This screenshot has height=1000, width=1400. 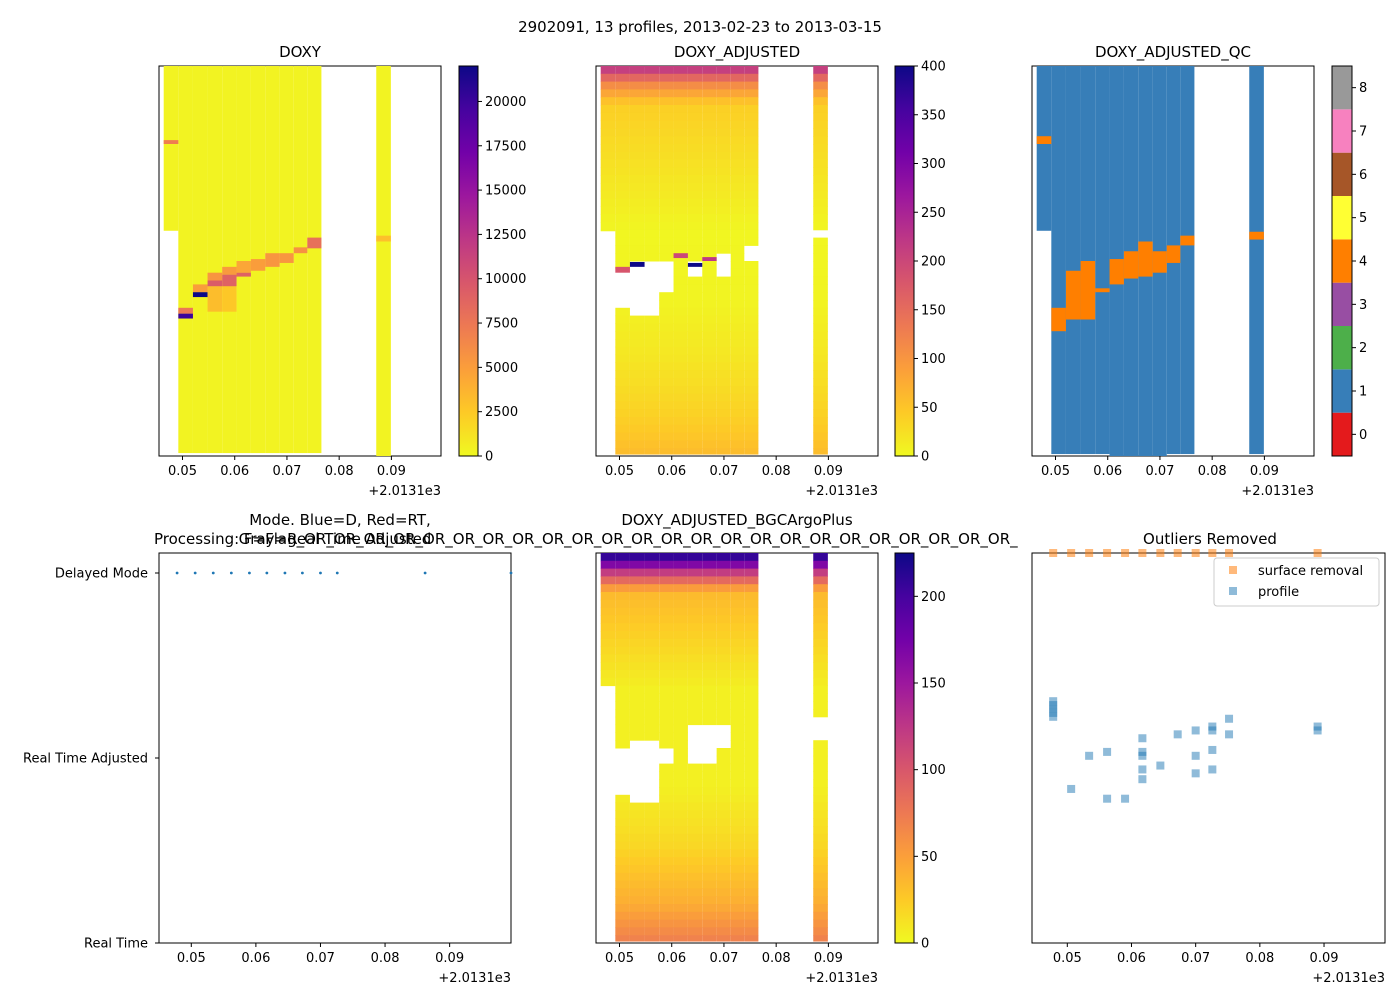 I want to click on colorbar-tick-label: 300, so click(x=933, y=164).